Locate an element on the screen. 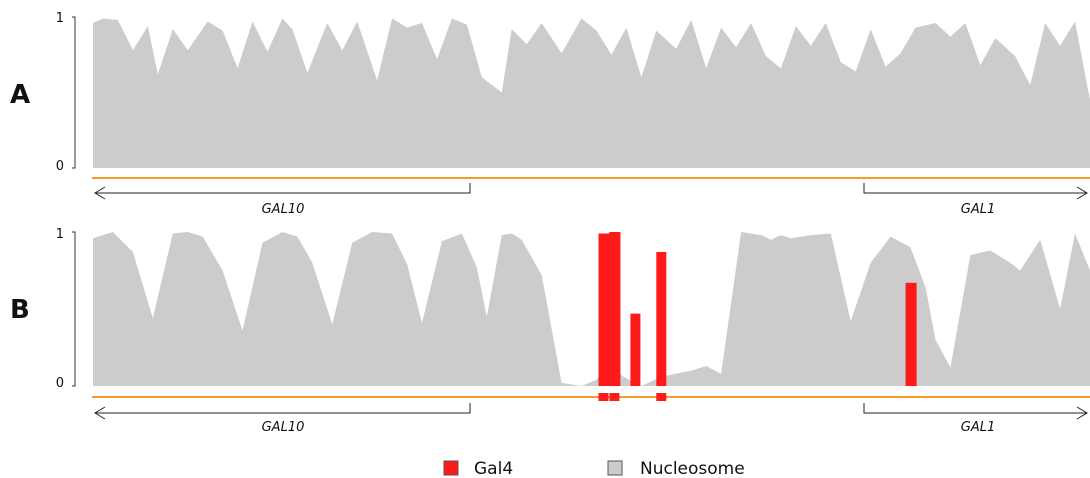 The image size is (1090, 478). ytick-b-0: 0 is located at coordinates (60, 383).